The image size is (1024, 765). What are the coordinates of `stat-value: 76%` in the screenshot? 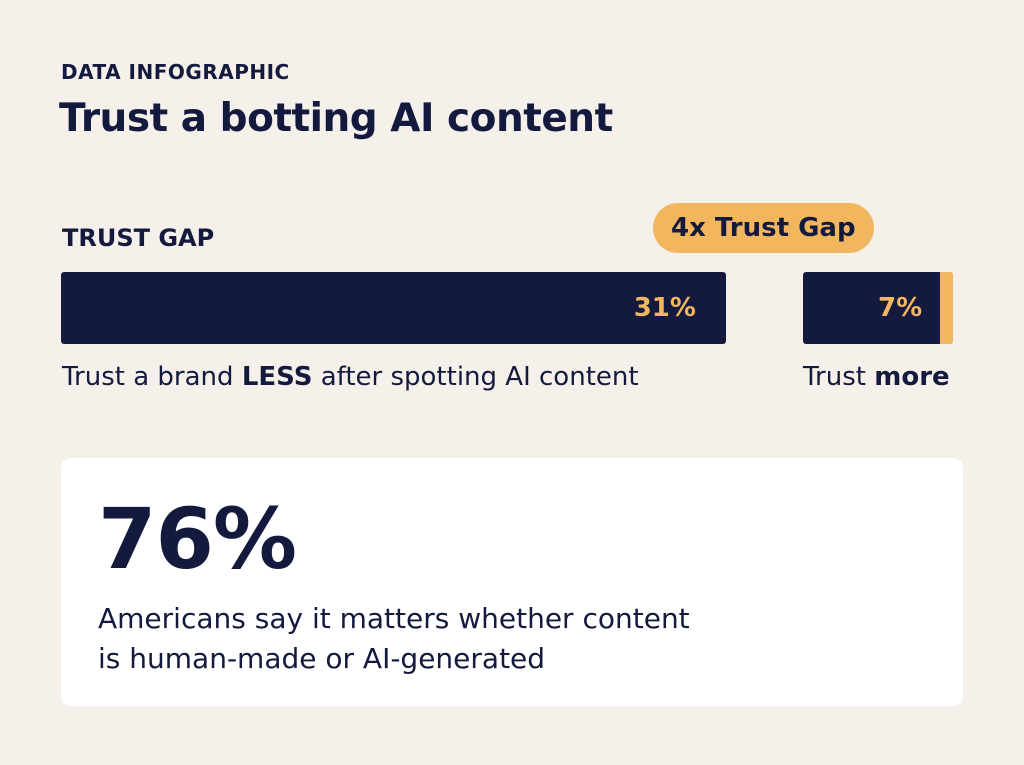 It's located at (197, 539).